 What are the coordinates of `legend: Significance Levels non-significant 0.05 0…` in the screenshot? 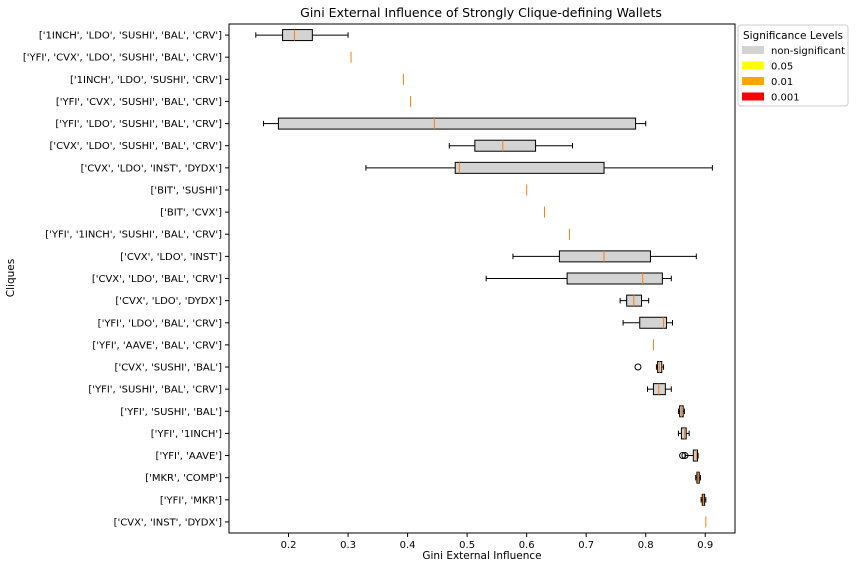 It's located at (793, 65).